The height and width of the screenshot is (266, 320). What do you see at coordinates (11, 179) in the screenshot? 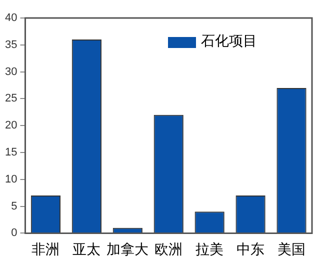
I see `y-tick-label: 10` at bounding box center [11, 179].